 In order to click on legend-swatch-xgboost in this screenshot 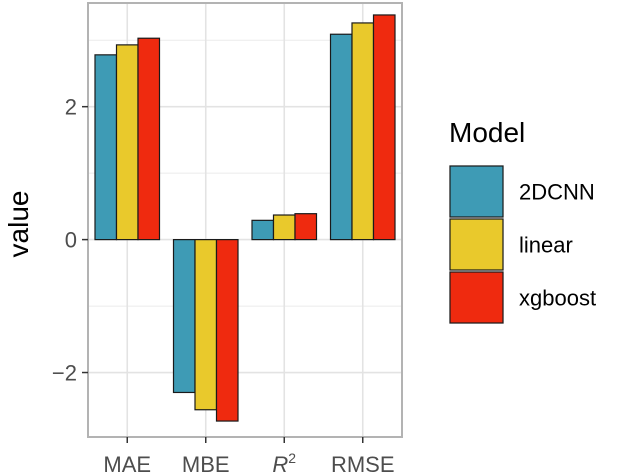, I will do `click(476, 297)`.